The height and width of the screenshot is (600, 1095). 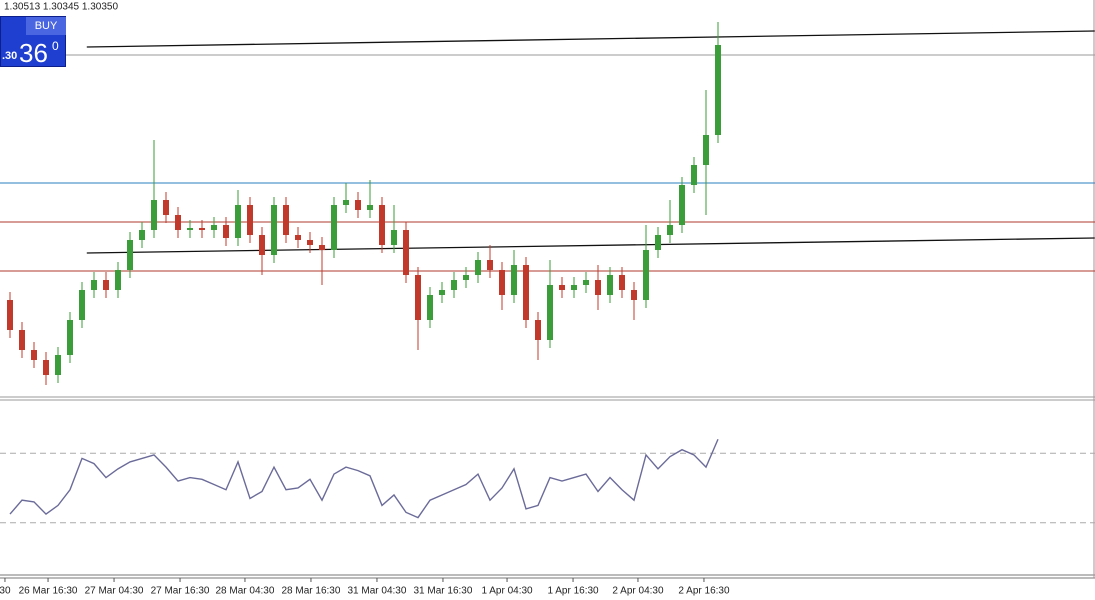 What do you see at coordinates (244, 591) in the screenshot?
I see `x-tick-label: 28 Mar 04:30` at bounding box center [244, 591].